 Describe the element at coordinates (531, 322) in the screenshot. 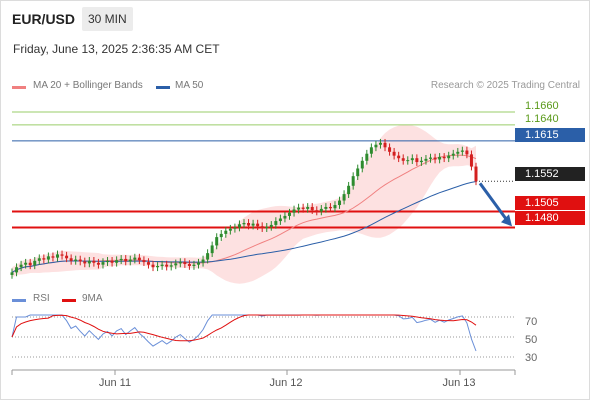

I see `rsi-tick-70: 70` at that location.